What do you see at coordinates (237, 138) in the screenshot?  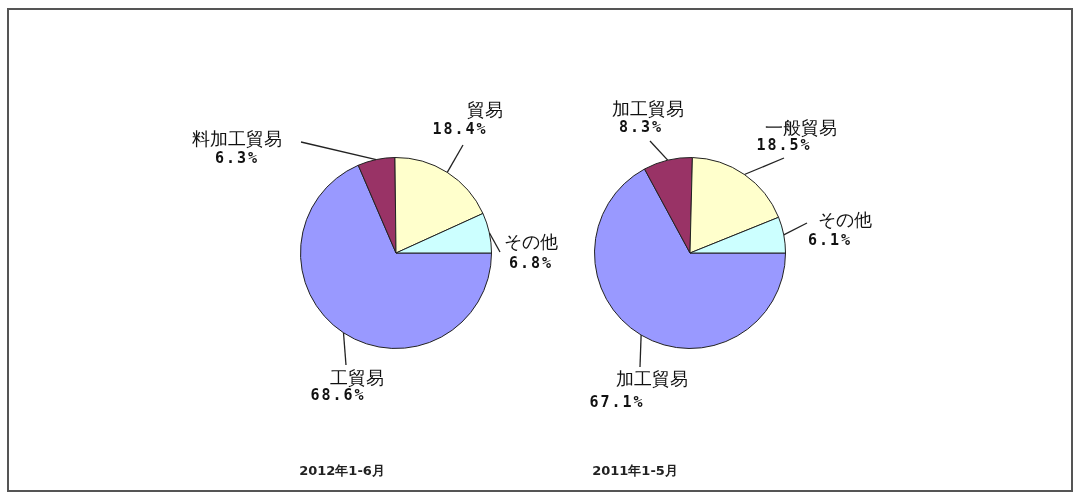 I see `slice-label: 料加工貿易` at bounding box center [237, 138].